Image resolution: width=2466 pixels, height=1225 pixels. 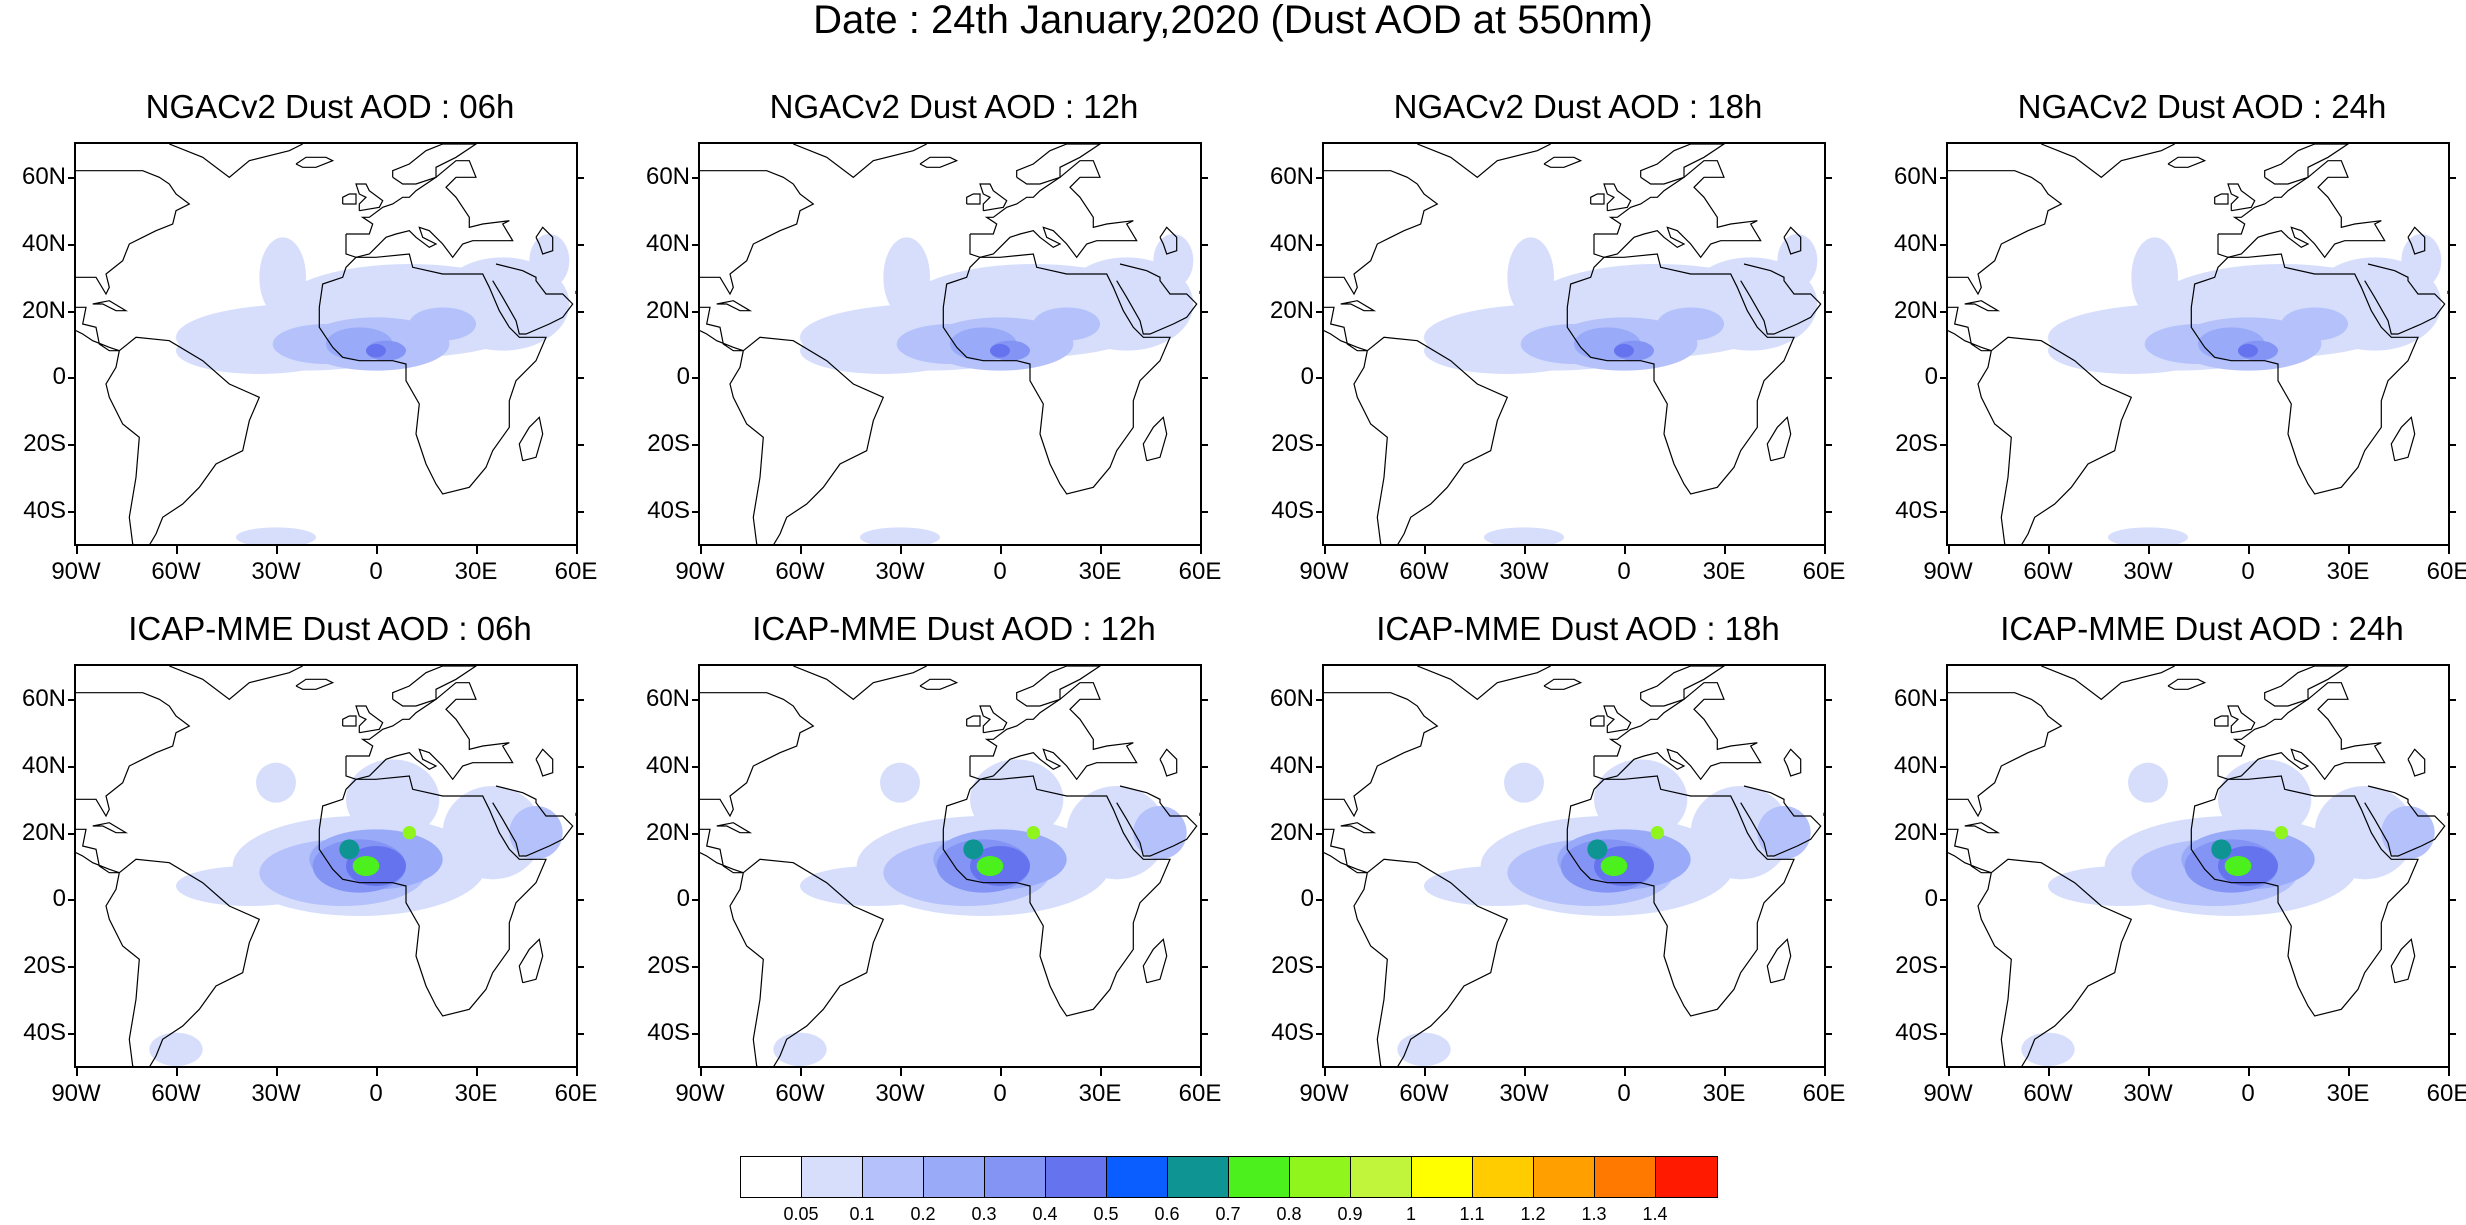 I want to click on lon-tick-label: 0, so click(x=376, y=571).